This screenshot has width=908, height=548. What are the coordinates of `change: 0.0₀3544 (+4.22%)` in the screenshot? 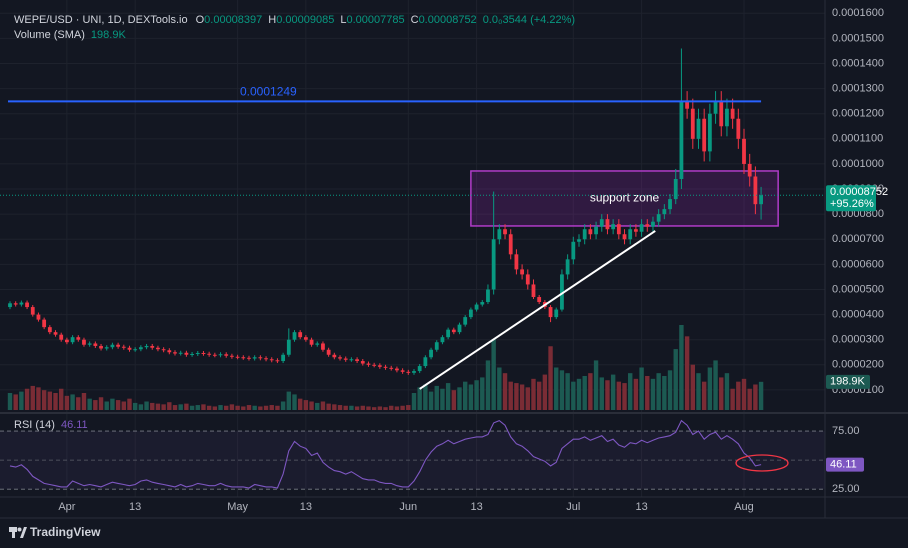 It's located at (529, 20).